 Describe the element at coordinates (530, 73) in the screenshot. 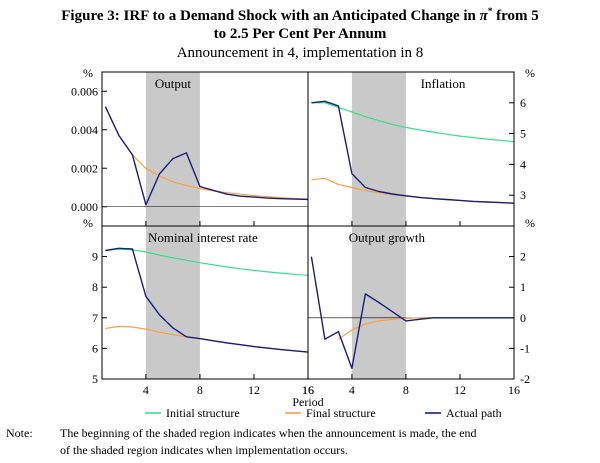

I see `unit-label-right-top: %` at that location.